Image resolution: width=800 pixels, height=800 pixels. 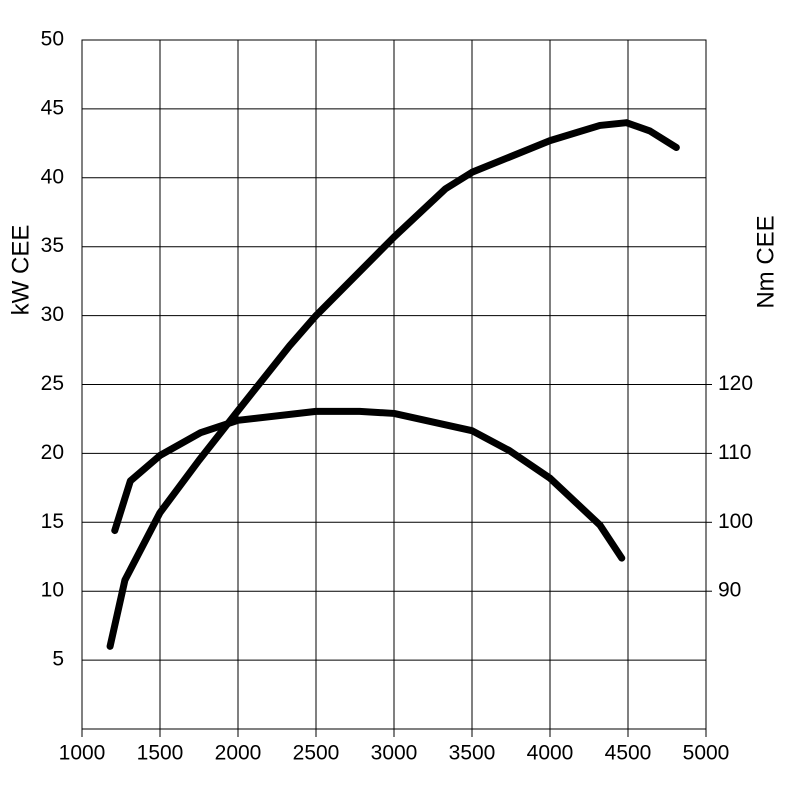 I want to click on y-tick-label: 15, so click(x=52, y=521).